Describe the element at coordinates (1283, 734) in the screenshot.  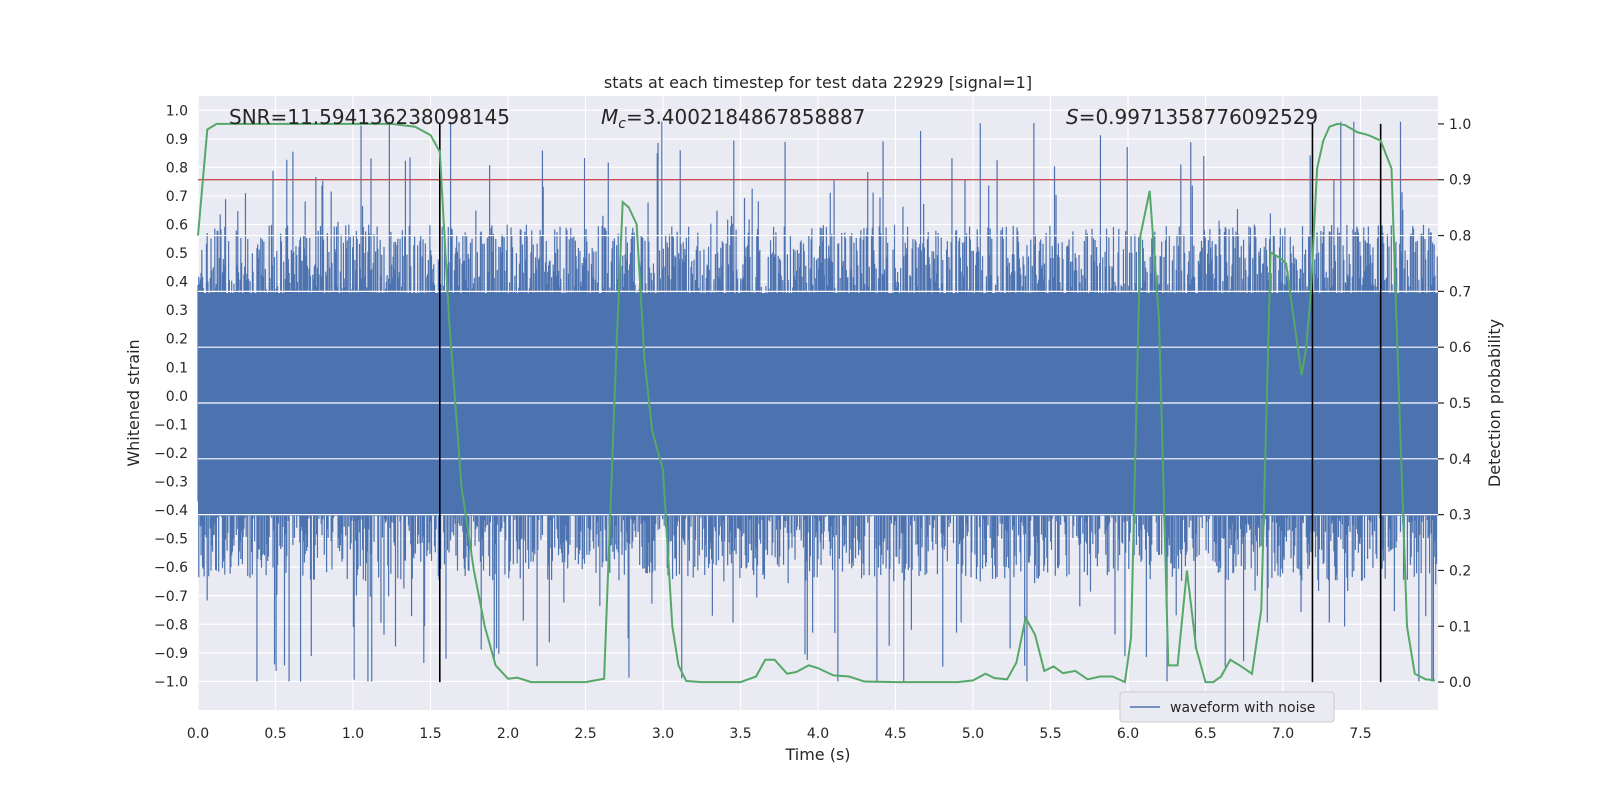
I see `x-tick-label: 7.0` at that location.